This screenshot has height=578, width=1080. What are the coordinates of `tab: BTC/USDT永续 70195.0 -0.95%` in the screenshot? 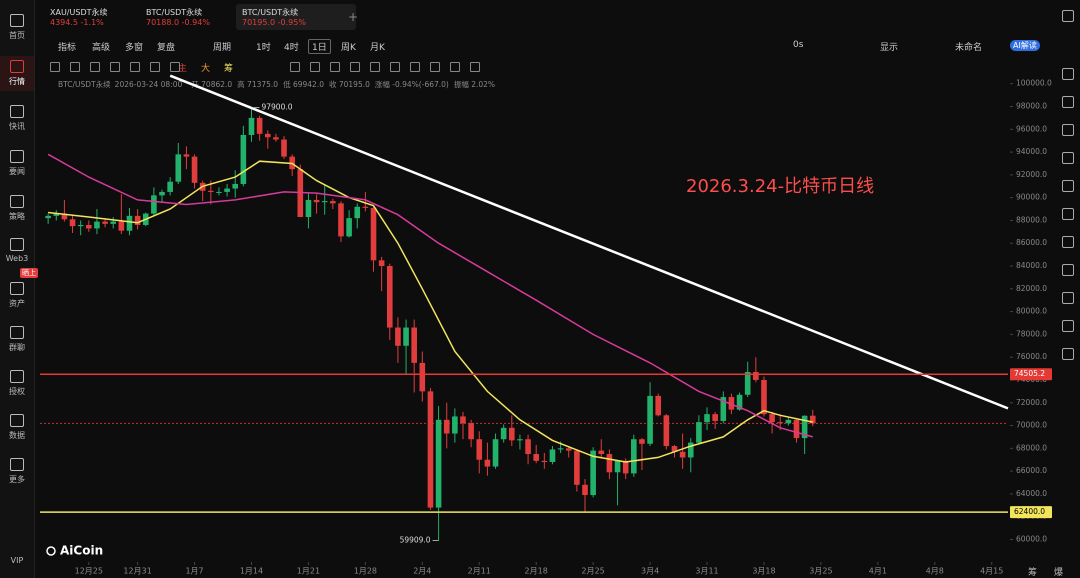 It's located at (296, 17).